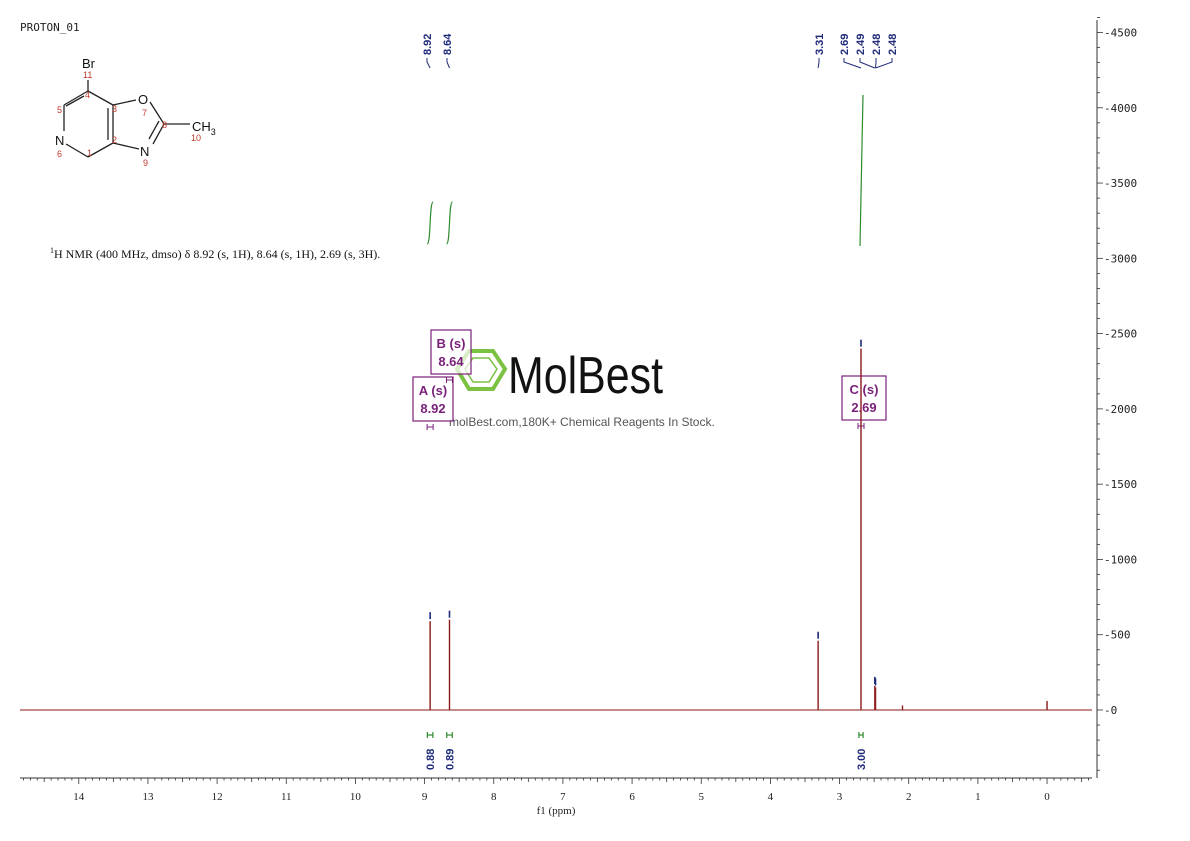 The height and width of the screenshot is (841, 1190). I want to click on y-tick-label: -0, so click(1110, 710).